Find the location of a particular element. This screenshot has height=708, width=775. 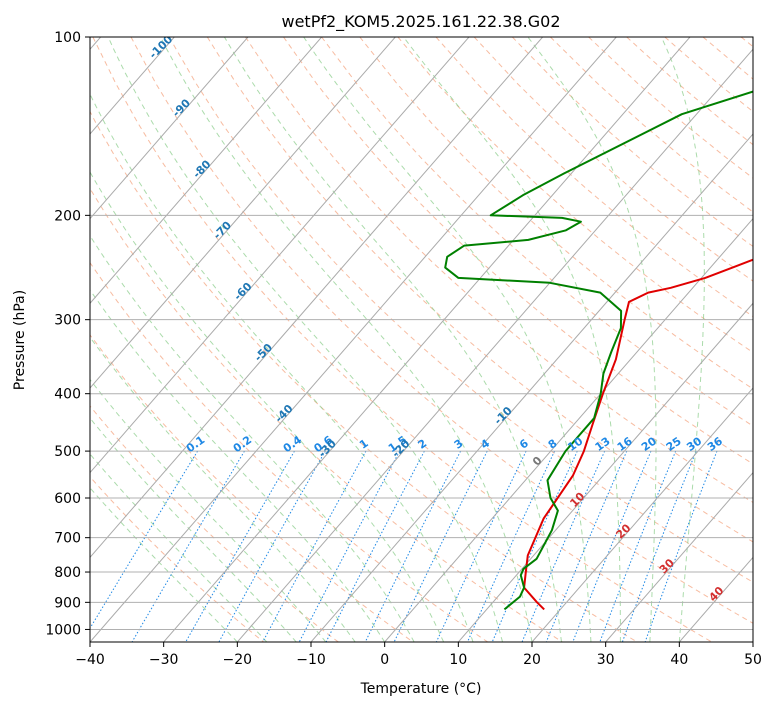

x-tick-label: −30 is located at coordinates (164, 660).